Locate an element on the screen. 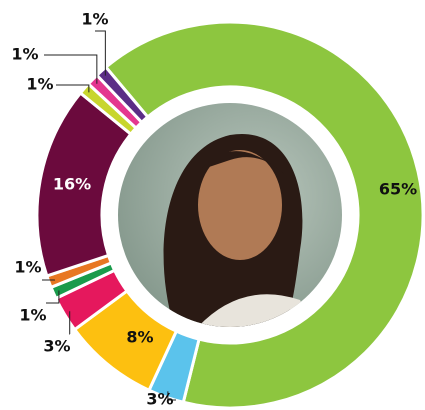 This screenshot has width=425, height=410. donut-segment is located at coordinates (122, 95).